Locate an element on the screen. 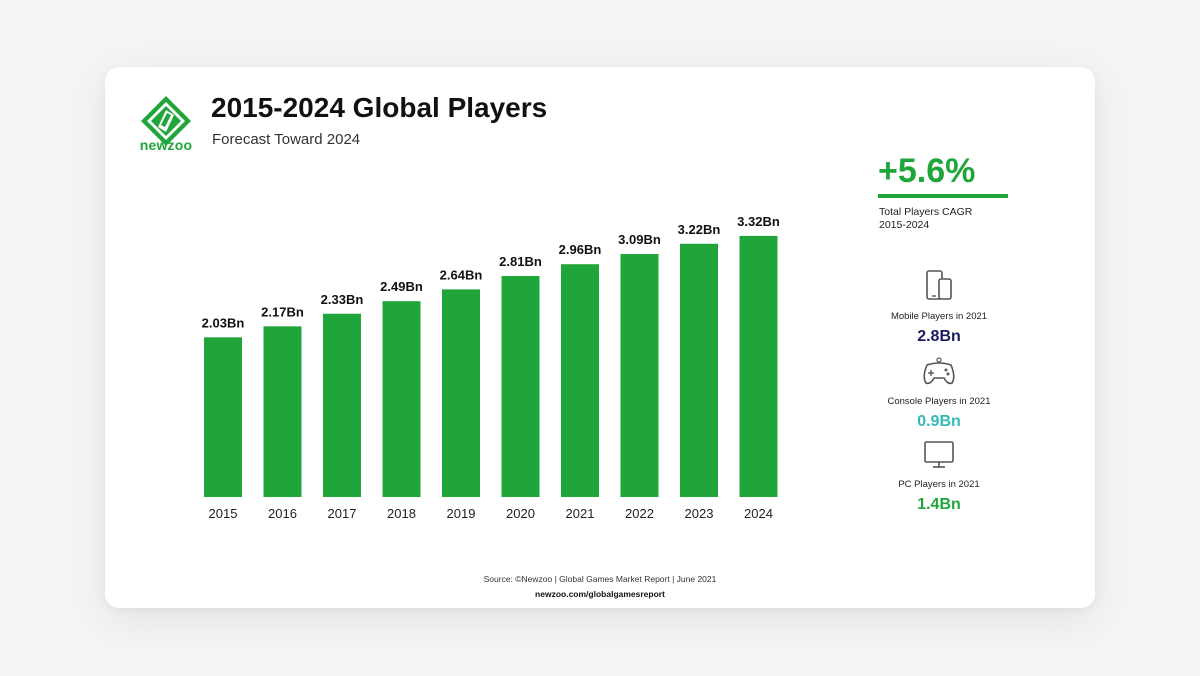  x-tick-2015: 2015 is located at coordinates (223, 513).